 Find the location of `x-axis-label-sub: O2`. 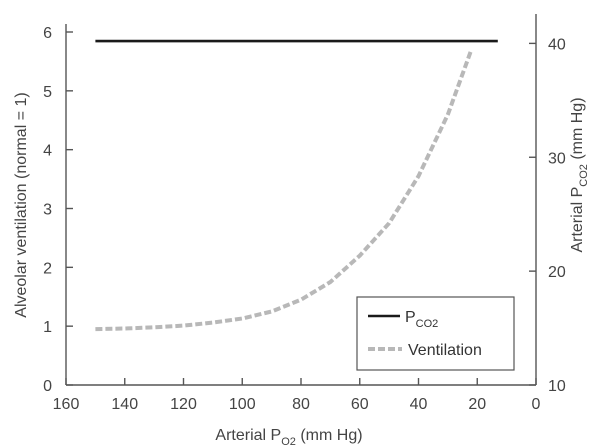

x-axis-label-sub: O2 is located at coordinates (288, 442).